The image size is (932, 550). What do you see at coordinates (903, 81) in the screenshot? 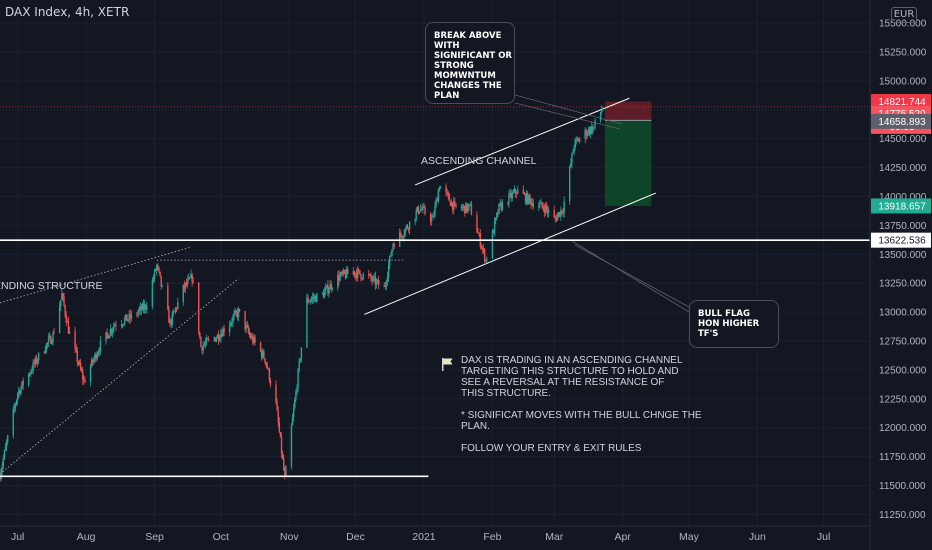
I see `y-tick-label: 15000.000` at bounding box center [903, 81].